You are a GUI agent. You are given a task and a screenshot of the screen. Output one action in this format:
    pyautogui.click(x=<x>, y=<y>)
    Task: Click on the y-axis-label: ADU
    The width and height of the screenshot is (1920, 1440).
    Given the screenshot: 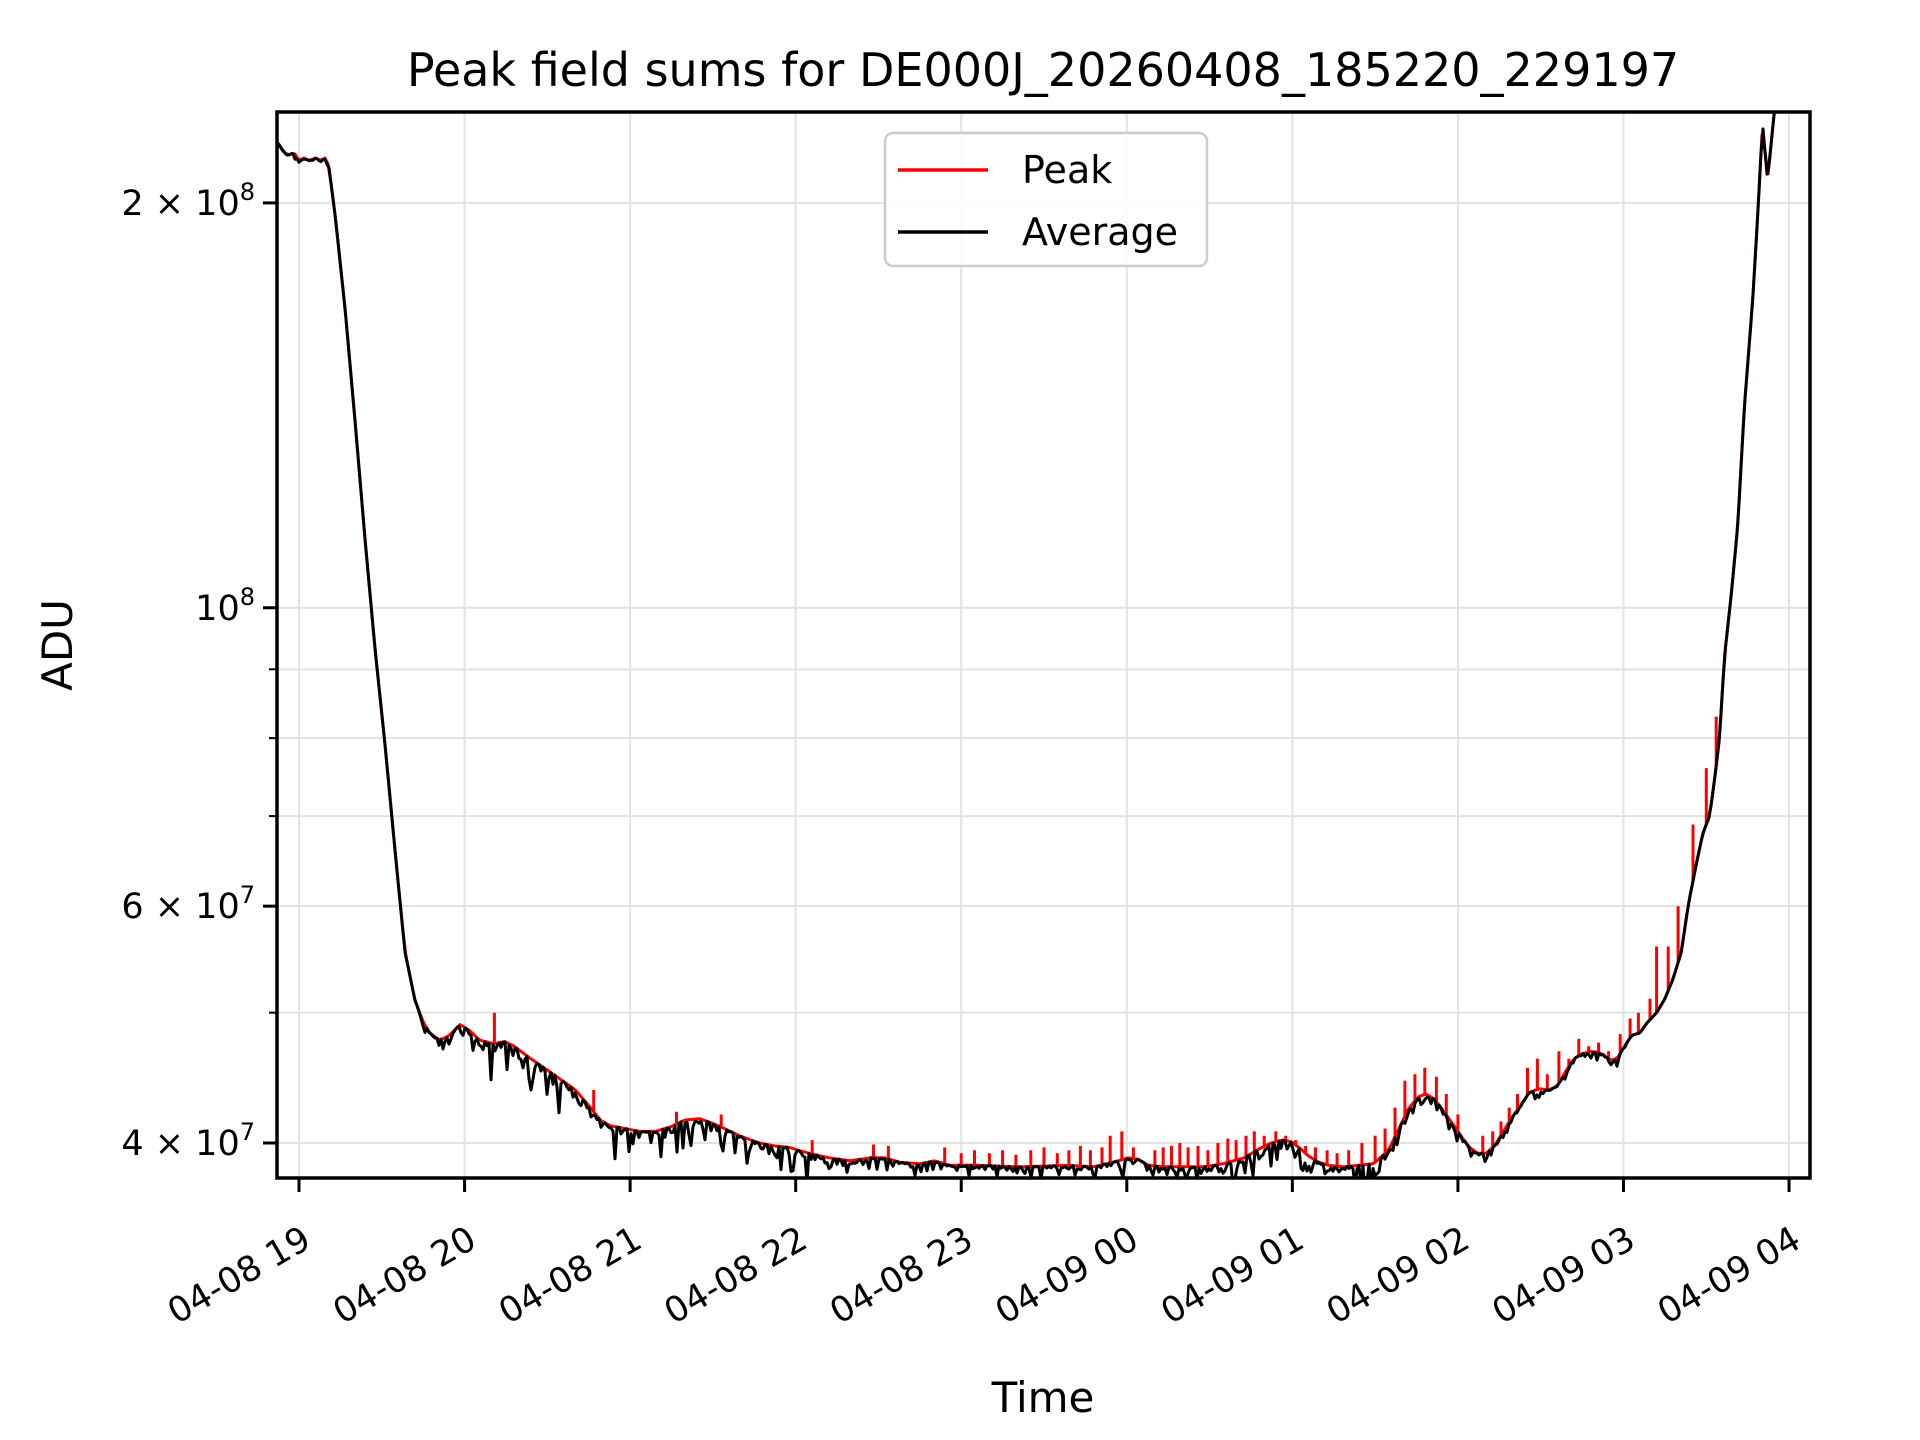 What is the action you would take?
    pyautogui.click(x=57, y=645)
    